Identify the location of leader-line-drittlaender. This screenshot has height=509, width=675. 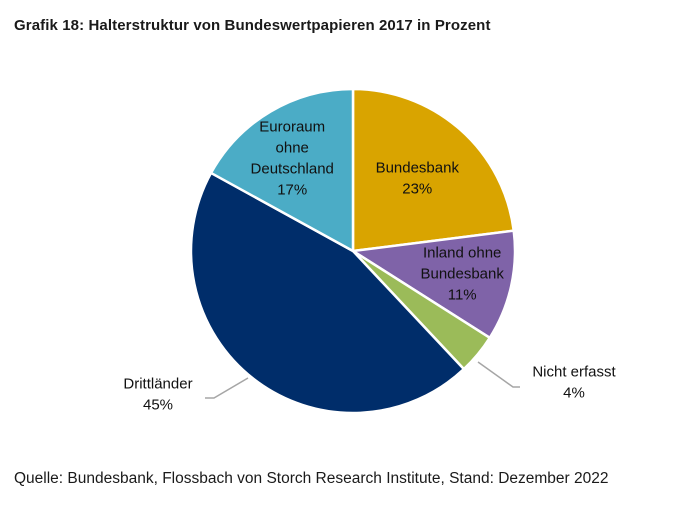
(227, 388).